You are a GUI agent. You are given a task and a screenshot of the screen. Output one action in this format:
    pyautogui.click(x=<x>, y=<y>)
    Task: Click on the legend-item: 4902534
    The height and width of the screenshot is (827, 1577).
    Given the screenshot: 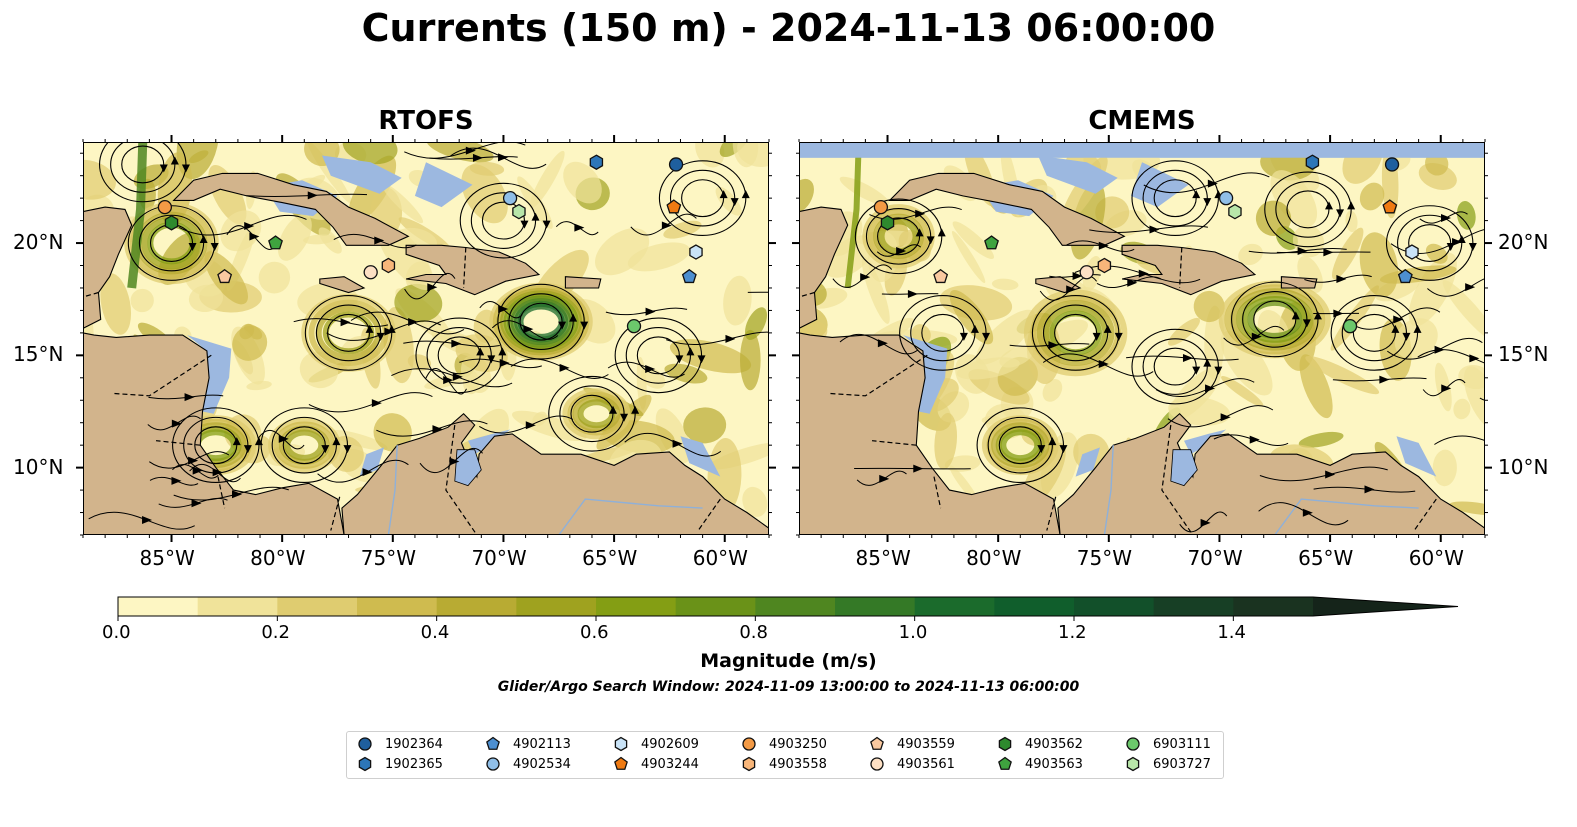 What is the action you would take?
    pyautogui.click(x=528, y=764)
    